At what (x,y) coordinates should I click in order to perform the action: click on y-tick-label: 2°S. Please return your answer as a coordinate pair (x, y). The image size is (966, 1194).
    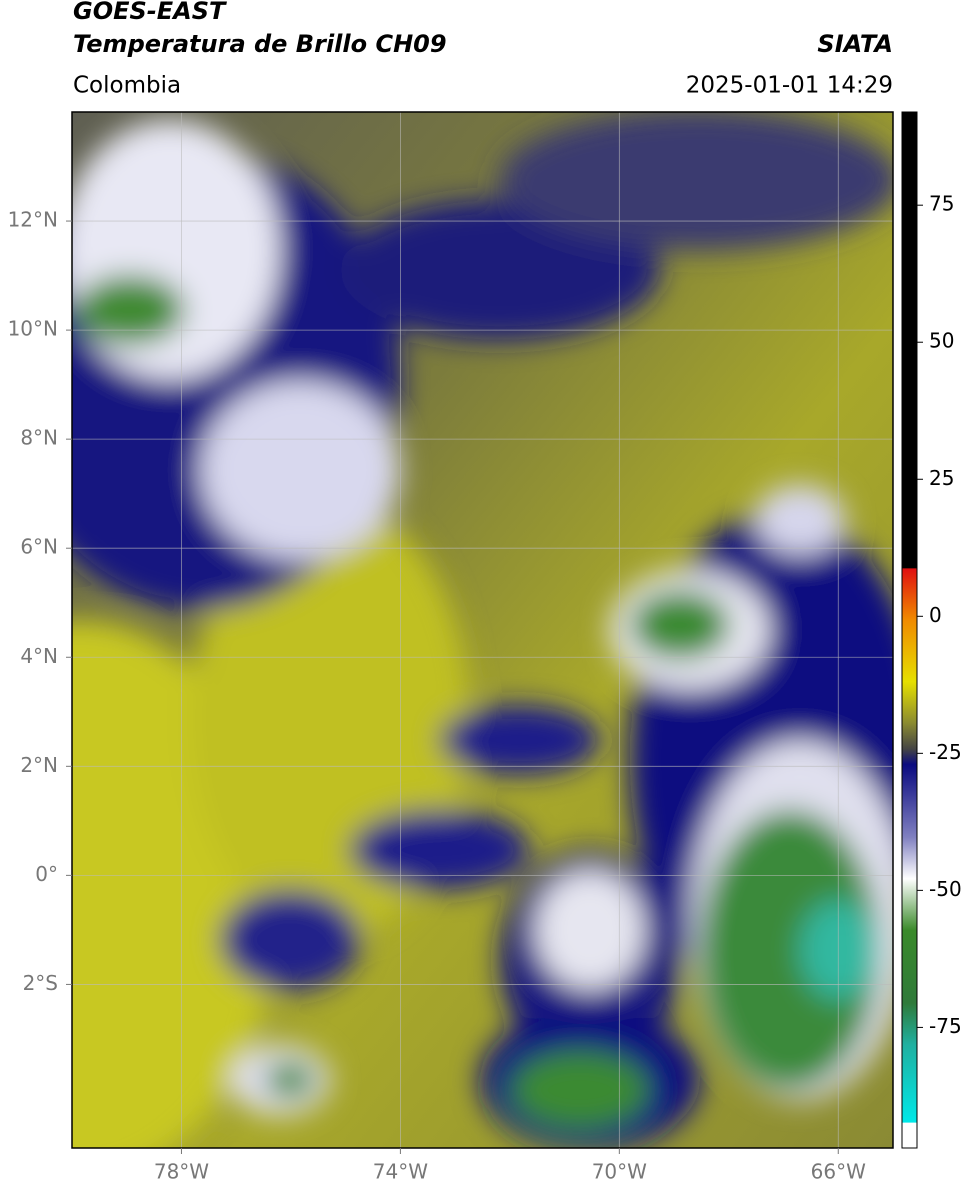
    Looking at the image, I should click on (40, 983).